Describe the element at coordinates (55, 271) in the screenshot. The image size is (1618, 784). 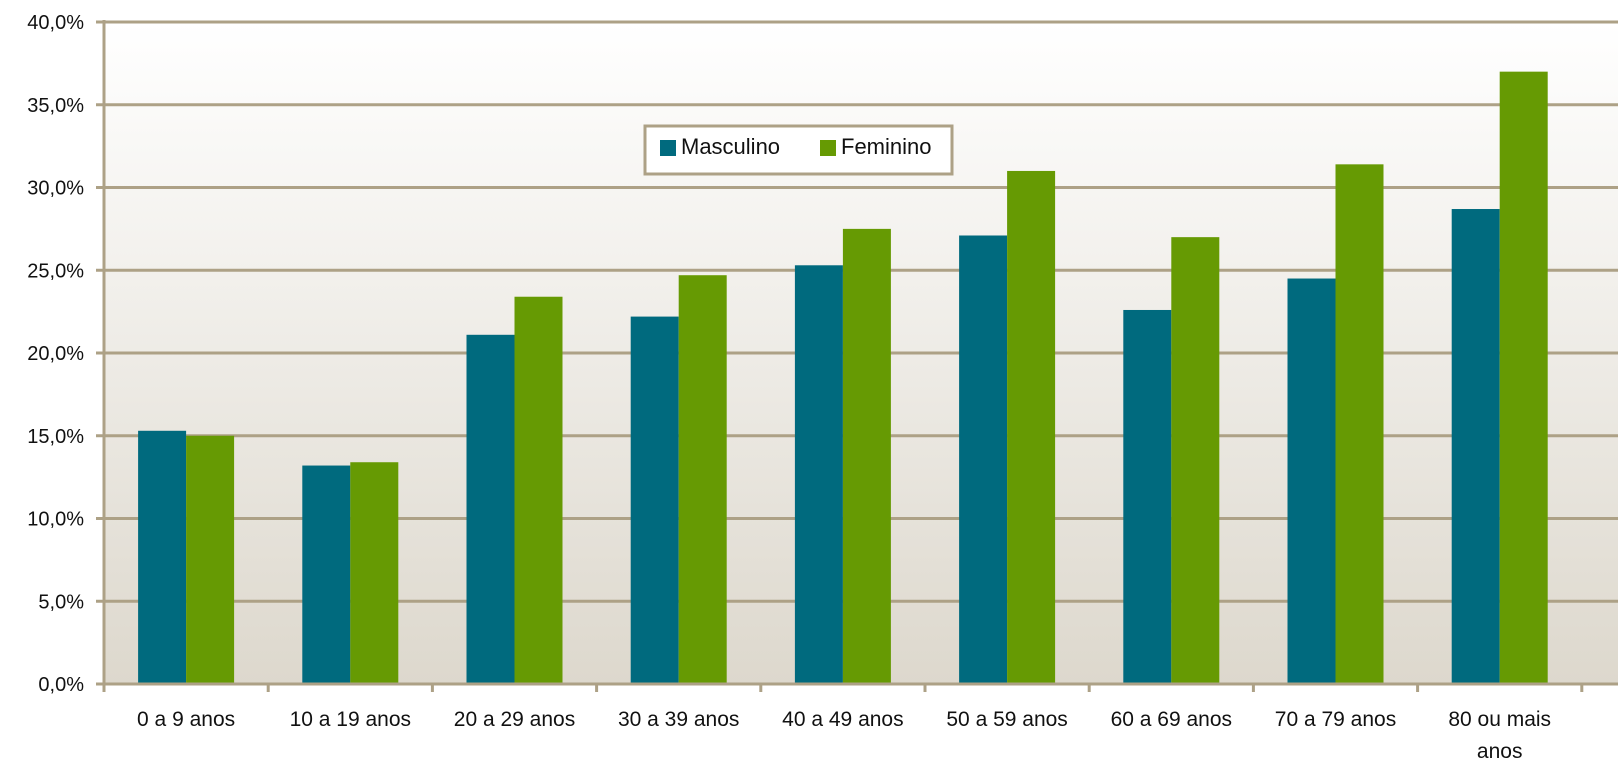
I see `y-tick-label: 25,0%` at that location.